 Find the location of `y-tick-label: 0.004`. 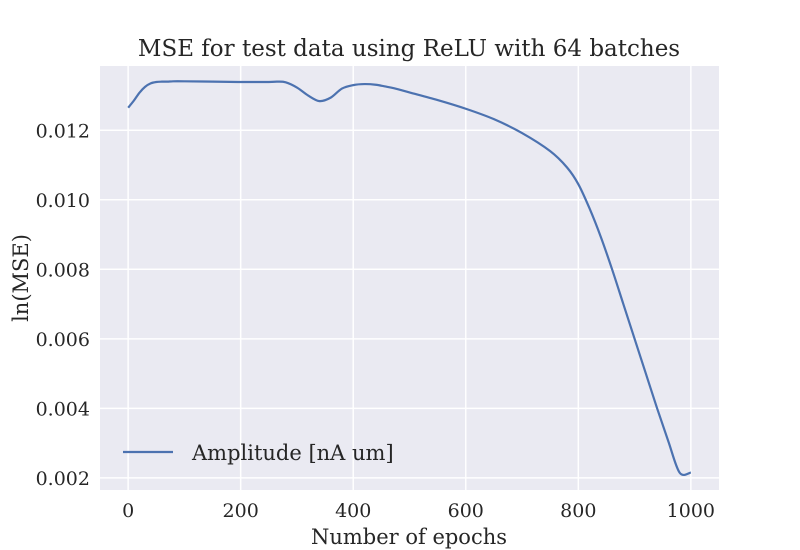

y-tick-label: 0.004 is located at coordinates (63, 409).